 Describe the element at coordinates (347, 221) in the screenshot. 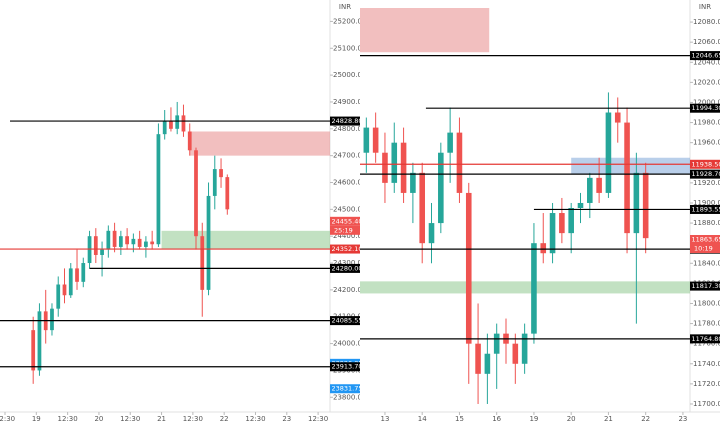

I see `price-label: 24455.40` at that location.